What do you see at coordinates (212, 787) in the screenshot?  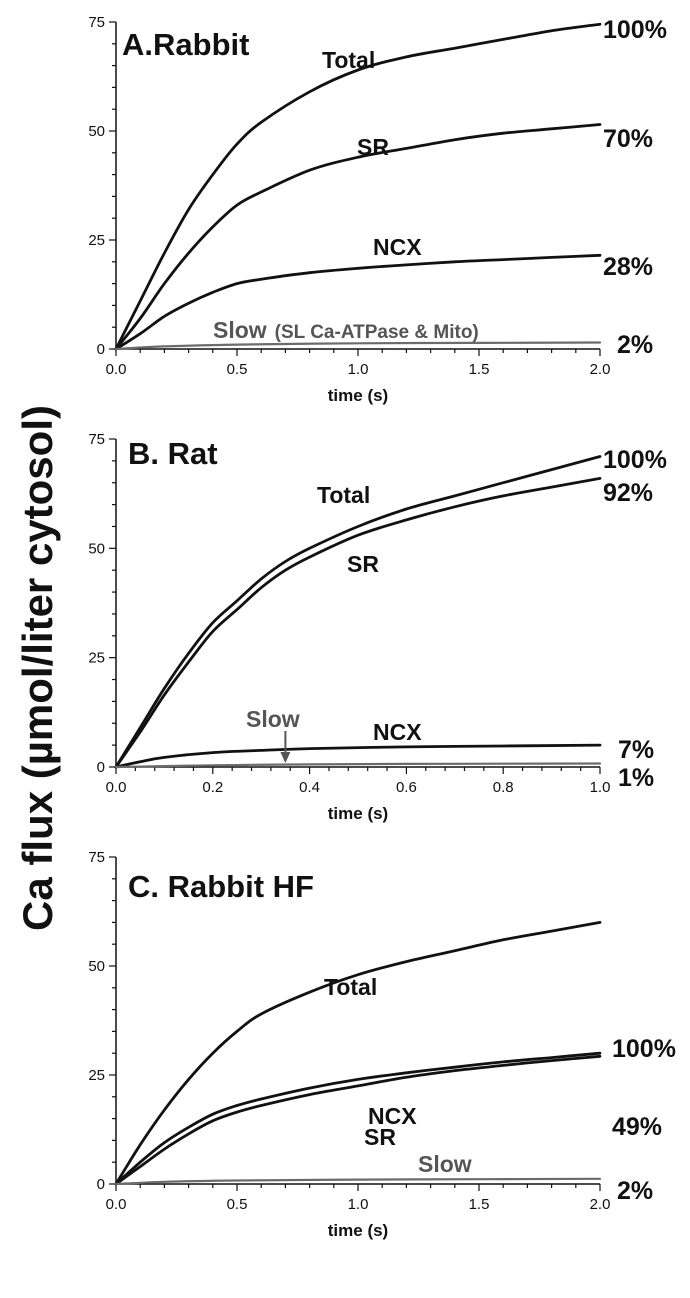 I see `x-tick-label: 0.2` at bounding box center [212, 787].